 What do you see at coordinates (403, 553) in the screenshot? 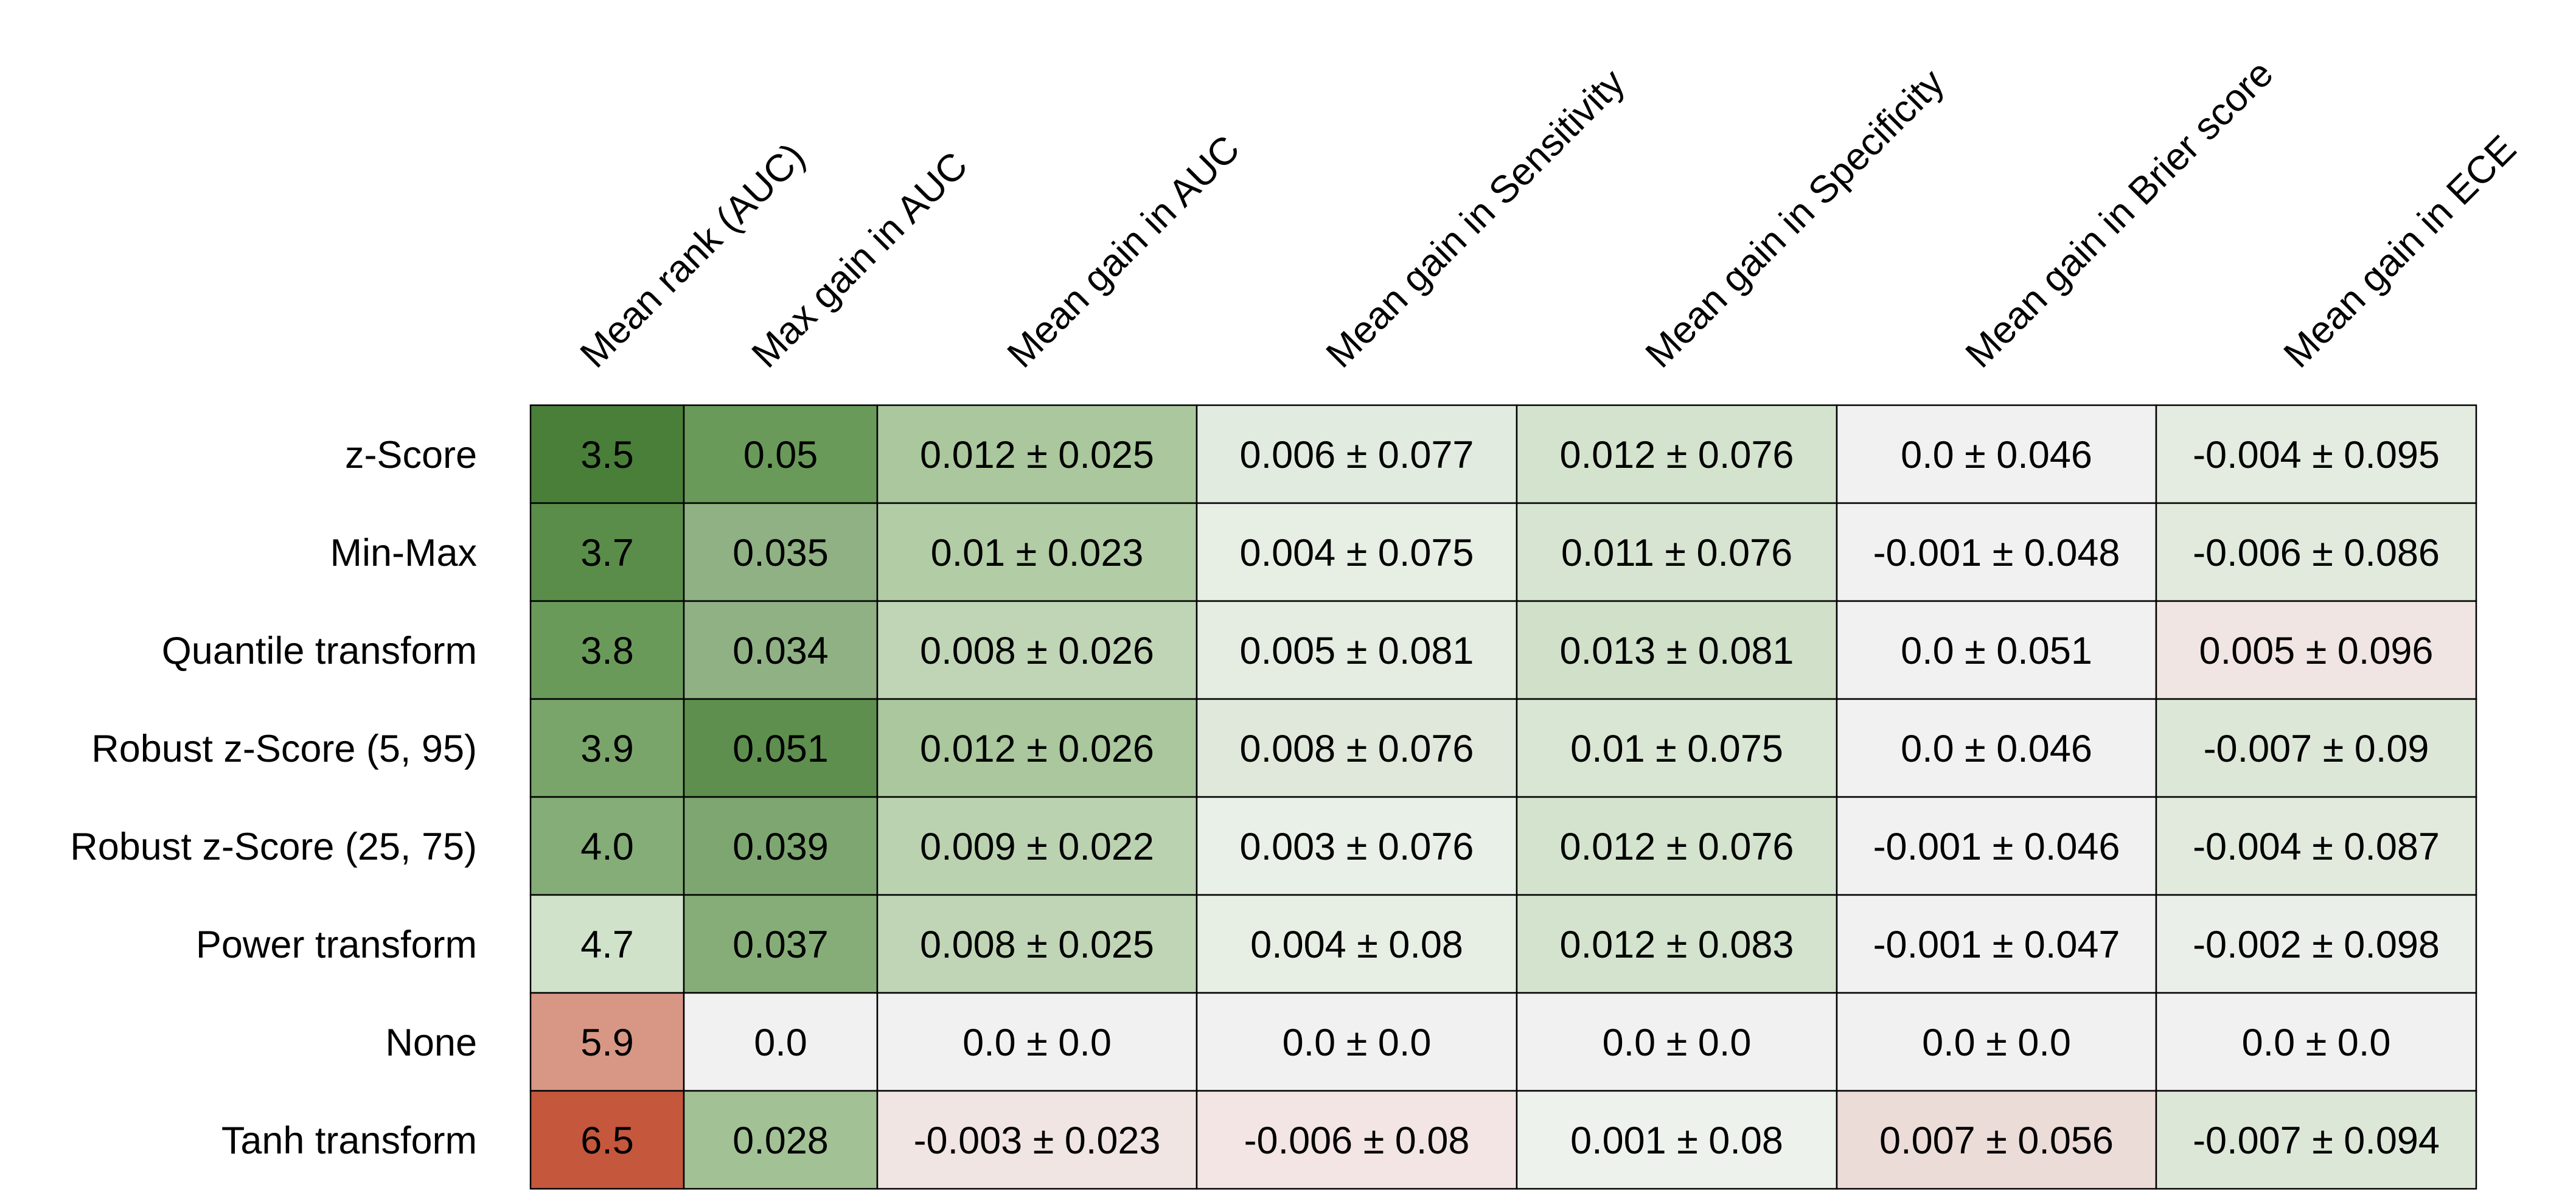
I see `row-label-min-max: Min-Max` at bounding box center [403, 553].